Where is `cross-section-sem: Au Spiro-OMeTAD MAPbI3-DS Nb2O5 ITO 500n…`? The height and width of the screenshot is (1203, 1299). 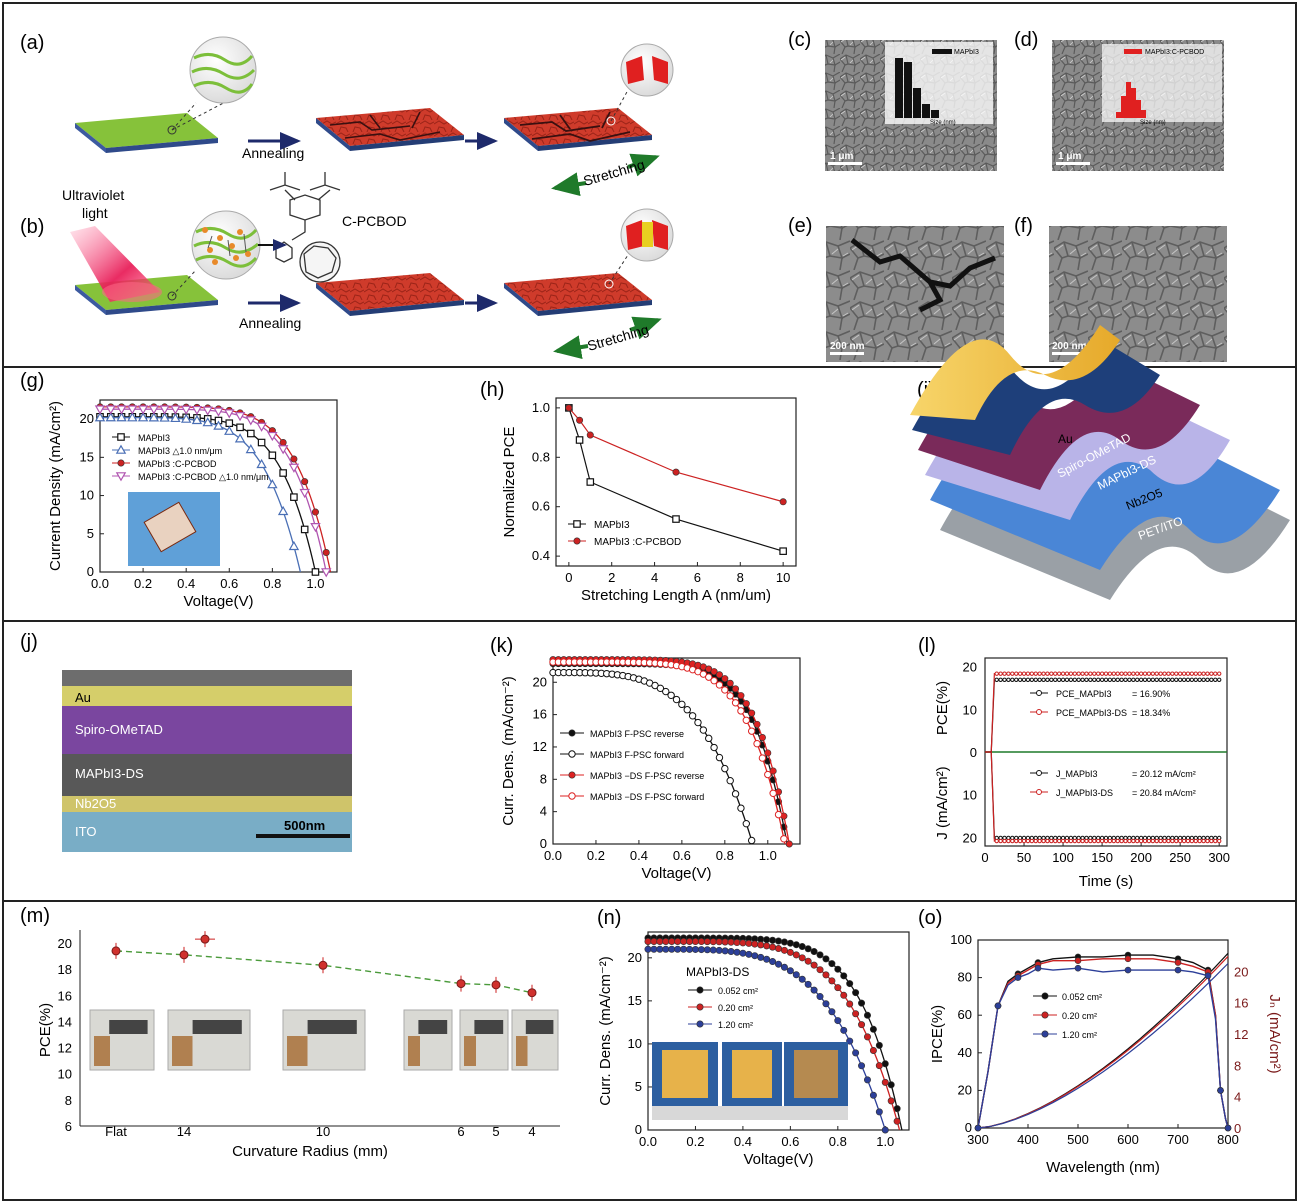 cross-section-sem: Au Spiro-OMeTAD MAPbI3-DS Nb2O5 ITO 500n… is located at coordinates (207, 761).